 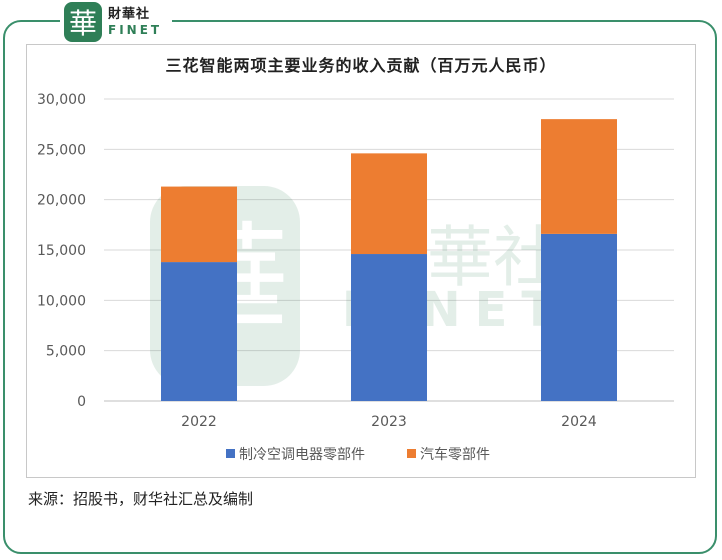 What do you see at coordinates (579, 422) in the screenshot?
I see `x-tick-label: 2024` at bounding box center [579, 422].